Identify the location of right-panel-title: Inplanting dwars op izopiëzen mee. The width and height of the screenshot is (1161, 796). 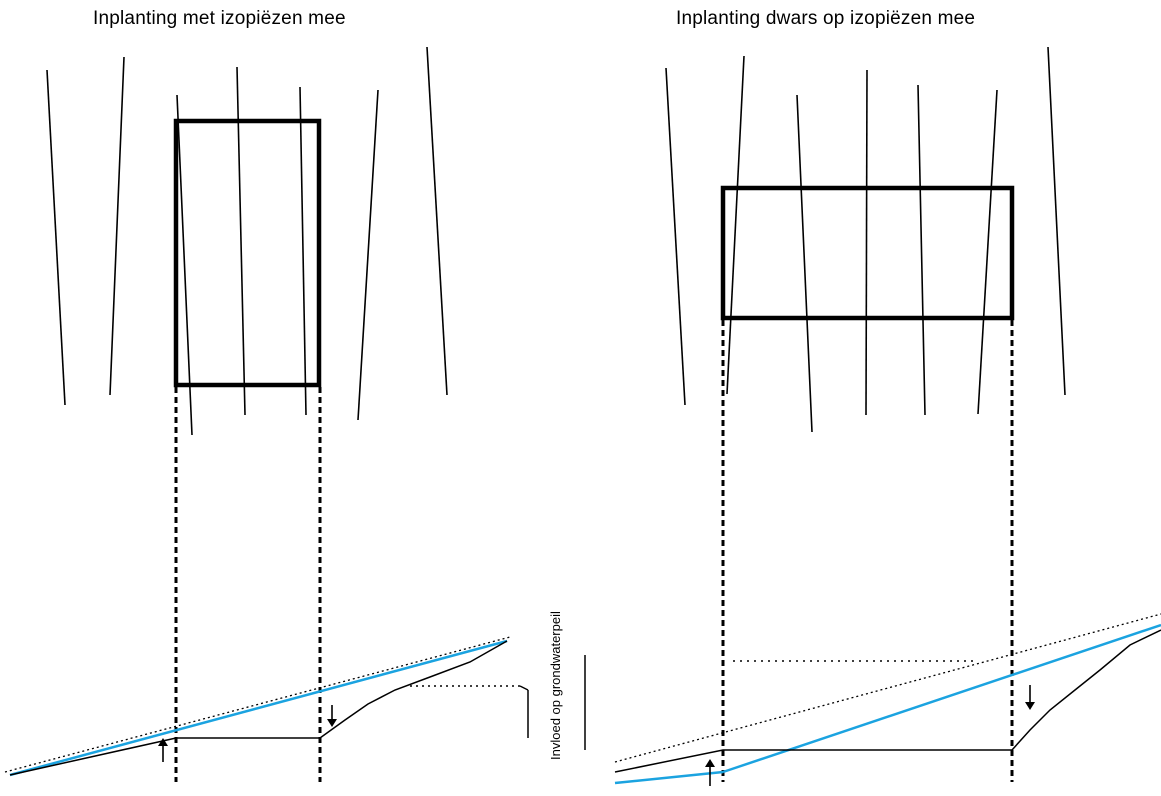
(826, 18).